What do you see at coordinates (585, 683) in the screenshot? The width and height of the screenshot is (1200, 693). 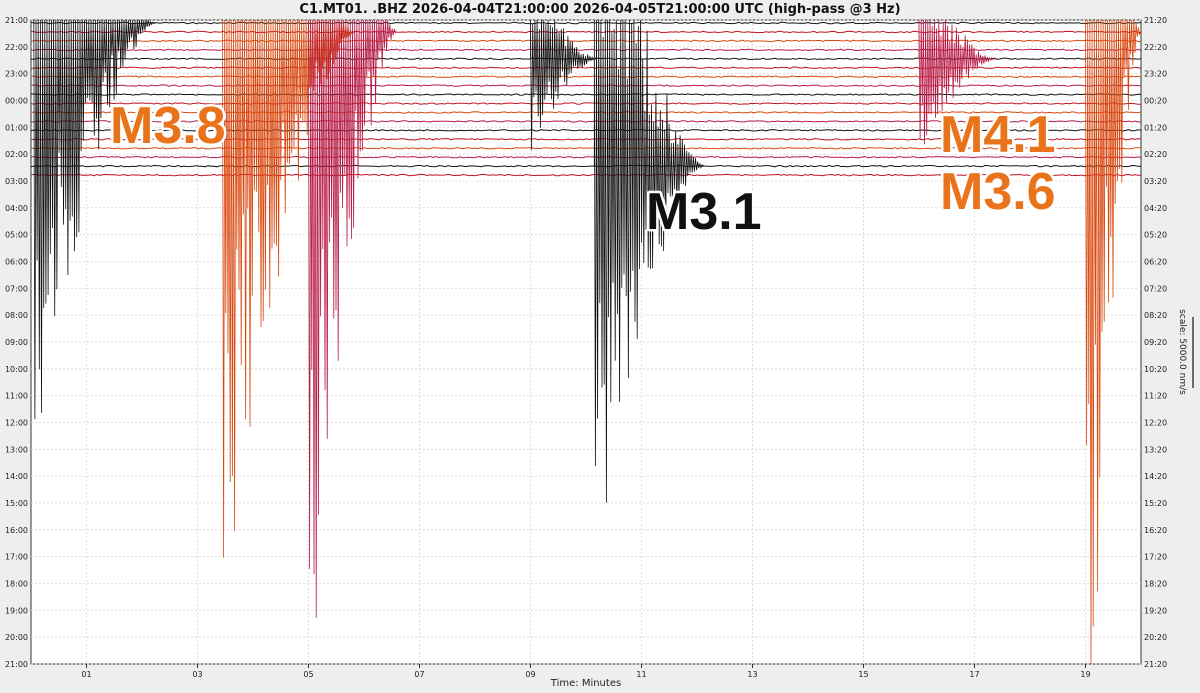 I see `x-axis-label: Time: Minutes` at bounding box center [585, 683].